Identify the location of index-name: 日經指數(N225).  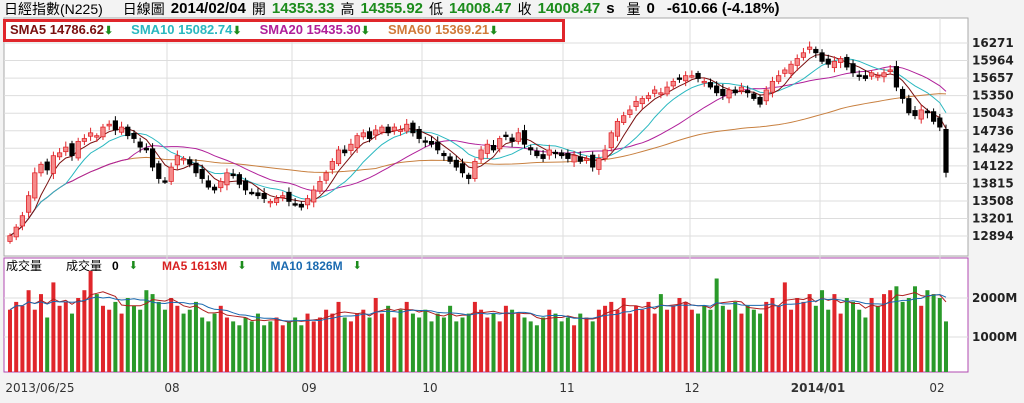
(53, 9).